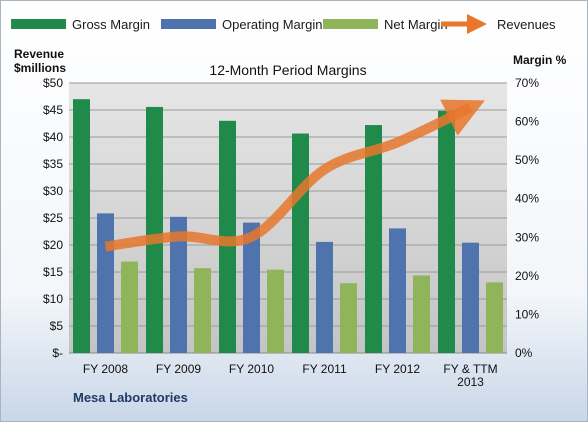  I want to click on right-axis-ticks: 0% 10% 20% 30% 40% 50% 60% 70%, so click(527, 218).